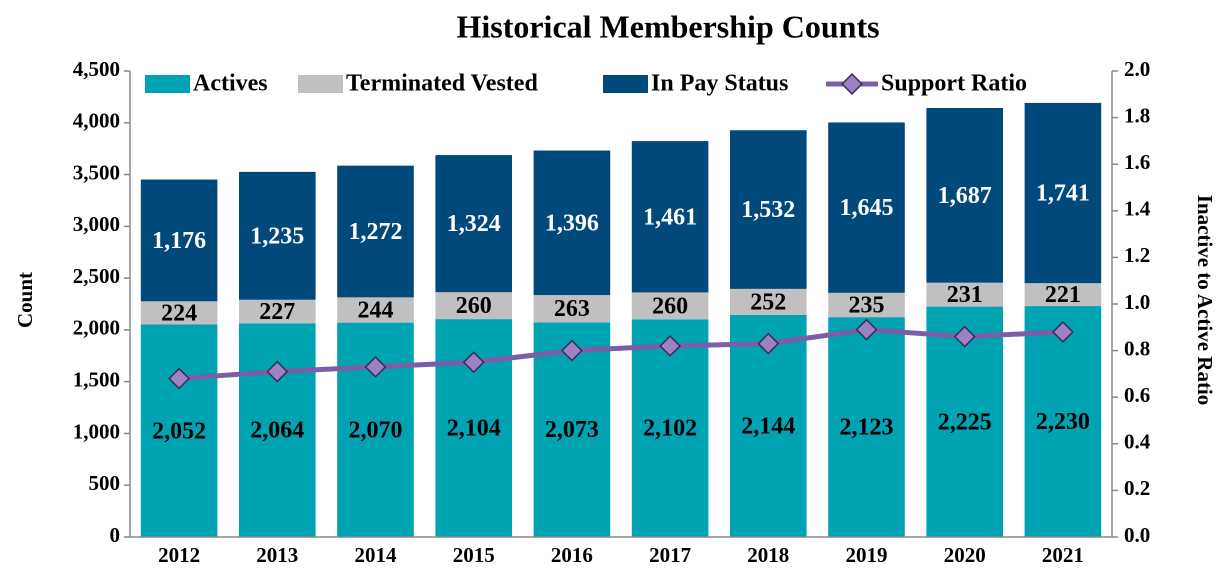 The height and width of the screenshot is (573, 1223). Describe the element at coordinates (1137, 69) in the screenshot. I see `y2-tick-label: 2.0` at that location.